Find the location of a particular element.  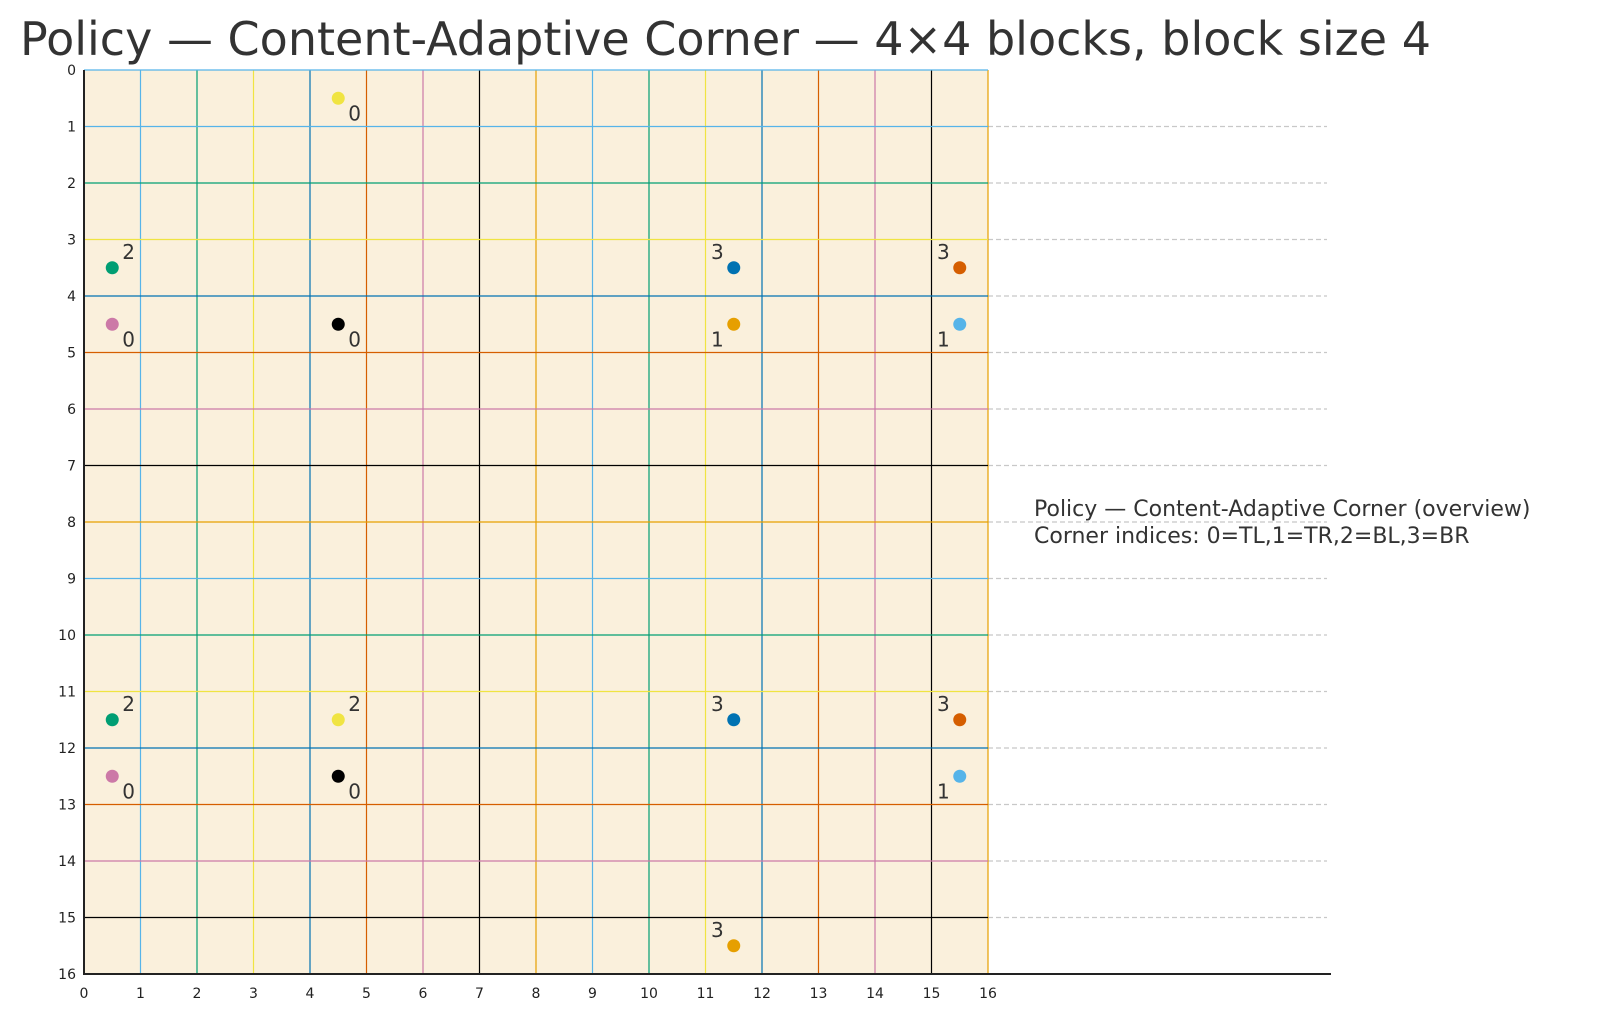

x-tick-label: 1 is located at coordinates (140, 994).